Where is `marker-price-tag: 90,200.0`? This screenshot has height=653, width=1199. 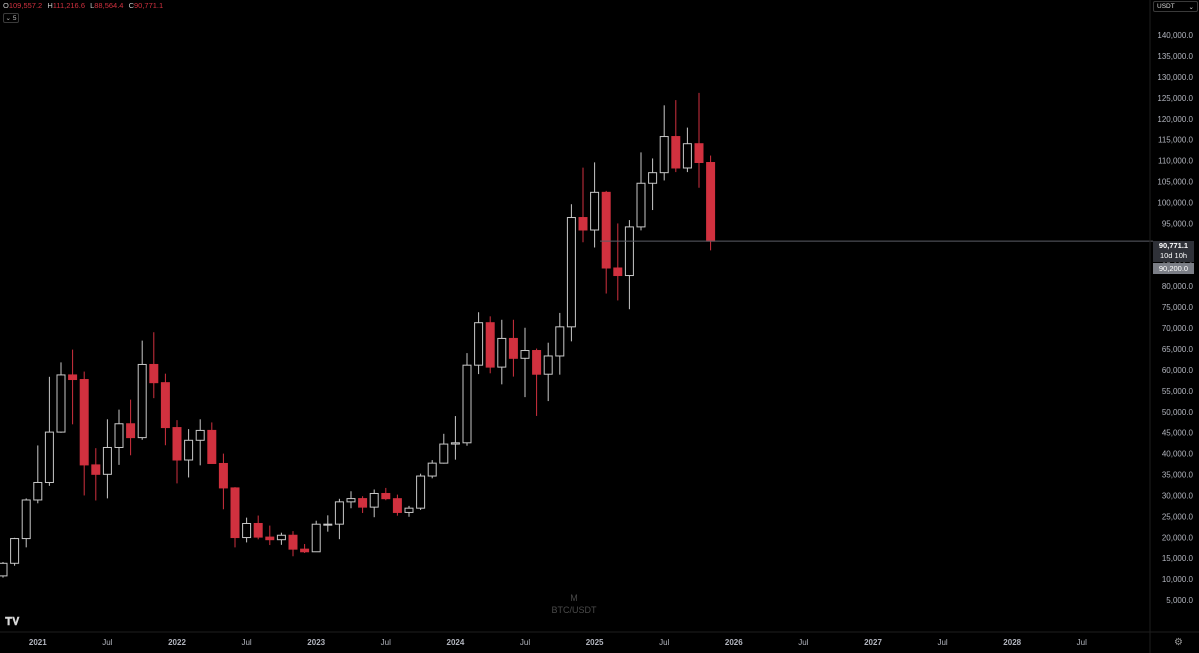 marker-price-tag: 90,200.0 is located at coordinates (1173, 268).